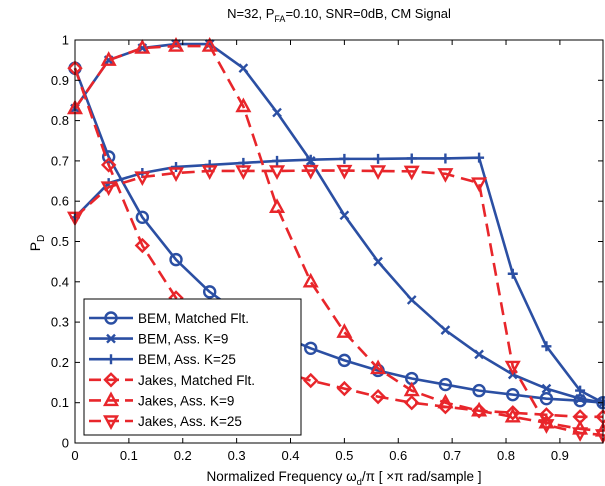 The width and height of the screenshot is (605, 486). What do you see at coordinates (60, 80) in the screenshot?
I see `y-tick-label: 0.9` at bounding box center [60, 80].